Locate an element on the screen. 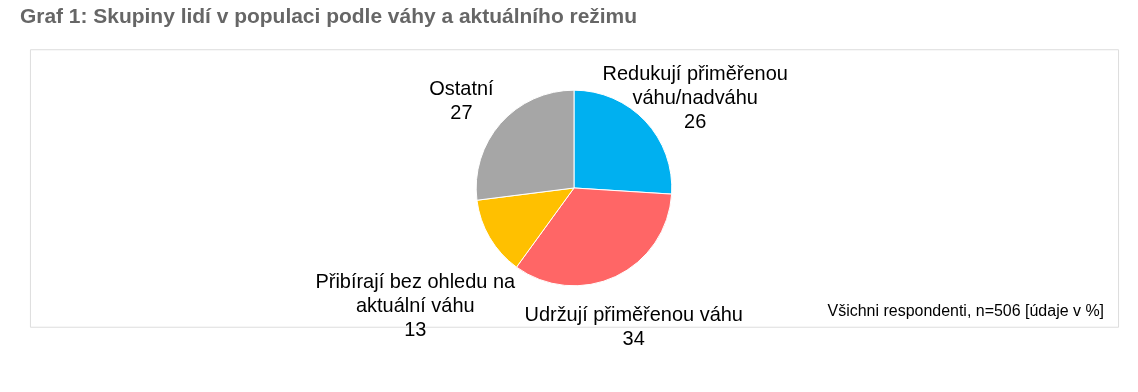 The height and width of the screenshot is (392, 1138). chart-title: Graf 1: Skupiny lidí v populaci podle váhy a aktuálního režimu is located at coordinates (328, 16).